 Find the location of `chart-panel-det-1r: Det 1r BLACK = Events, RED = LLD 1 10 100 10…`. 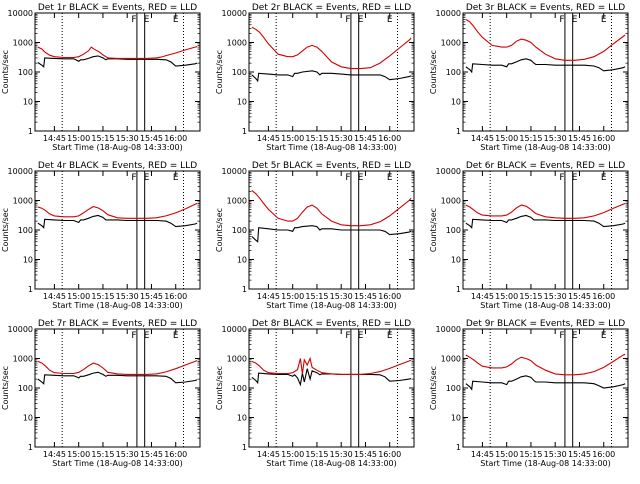

chart-panel-det-1r: Det 1r BLACK = Events, RED = LLD 1 10 100 10… is located at coordinates (101, 77).